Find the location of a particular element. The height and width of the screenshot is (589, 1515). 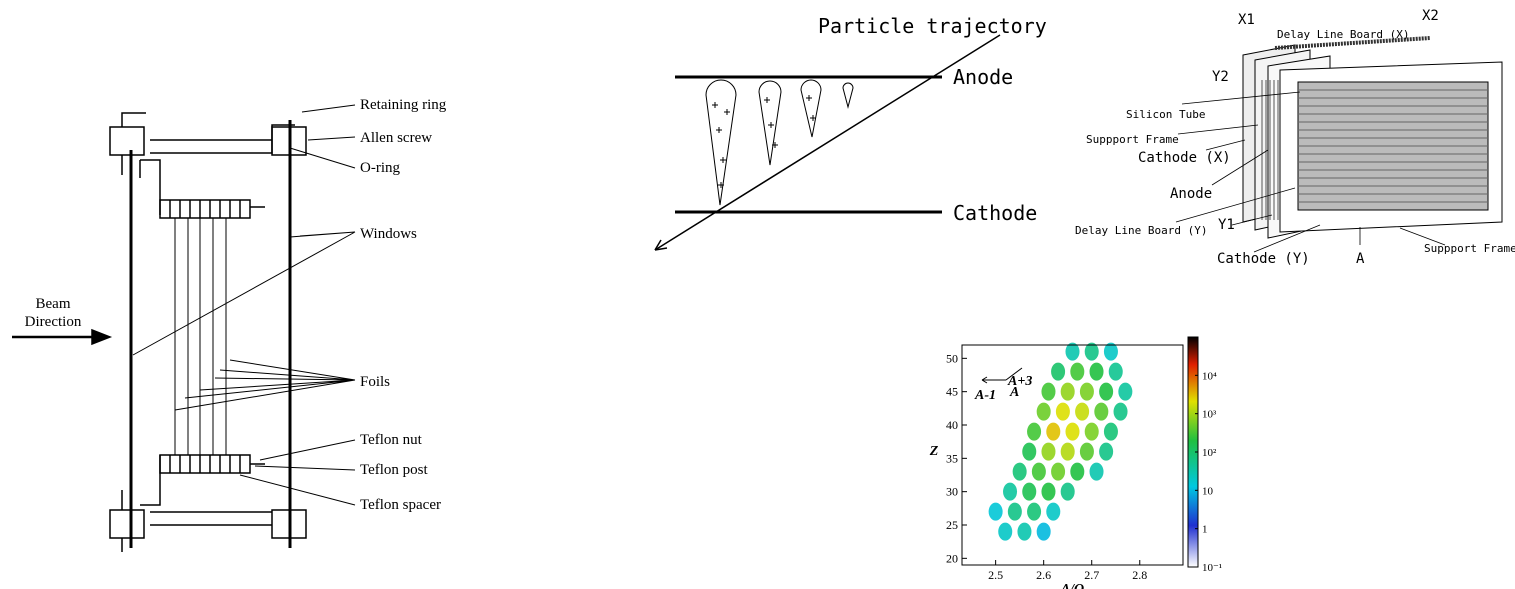

colorbar-tick-label: 1 is located at coordinates (1205, 530).